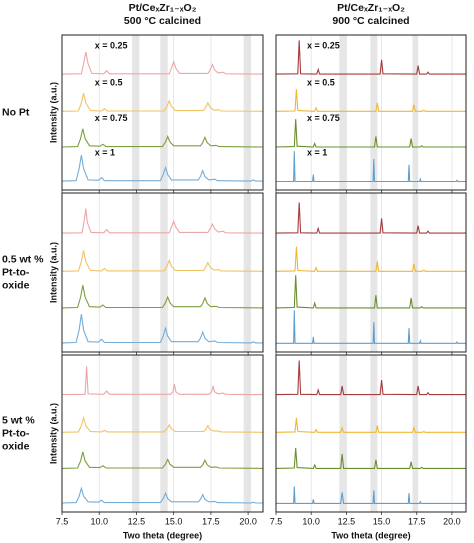  Describe the element at coordinates (23, 259) in the screenshot. I see `row-label: 0.5 wt %` at that location.